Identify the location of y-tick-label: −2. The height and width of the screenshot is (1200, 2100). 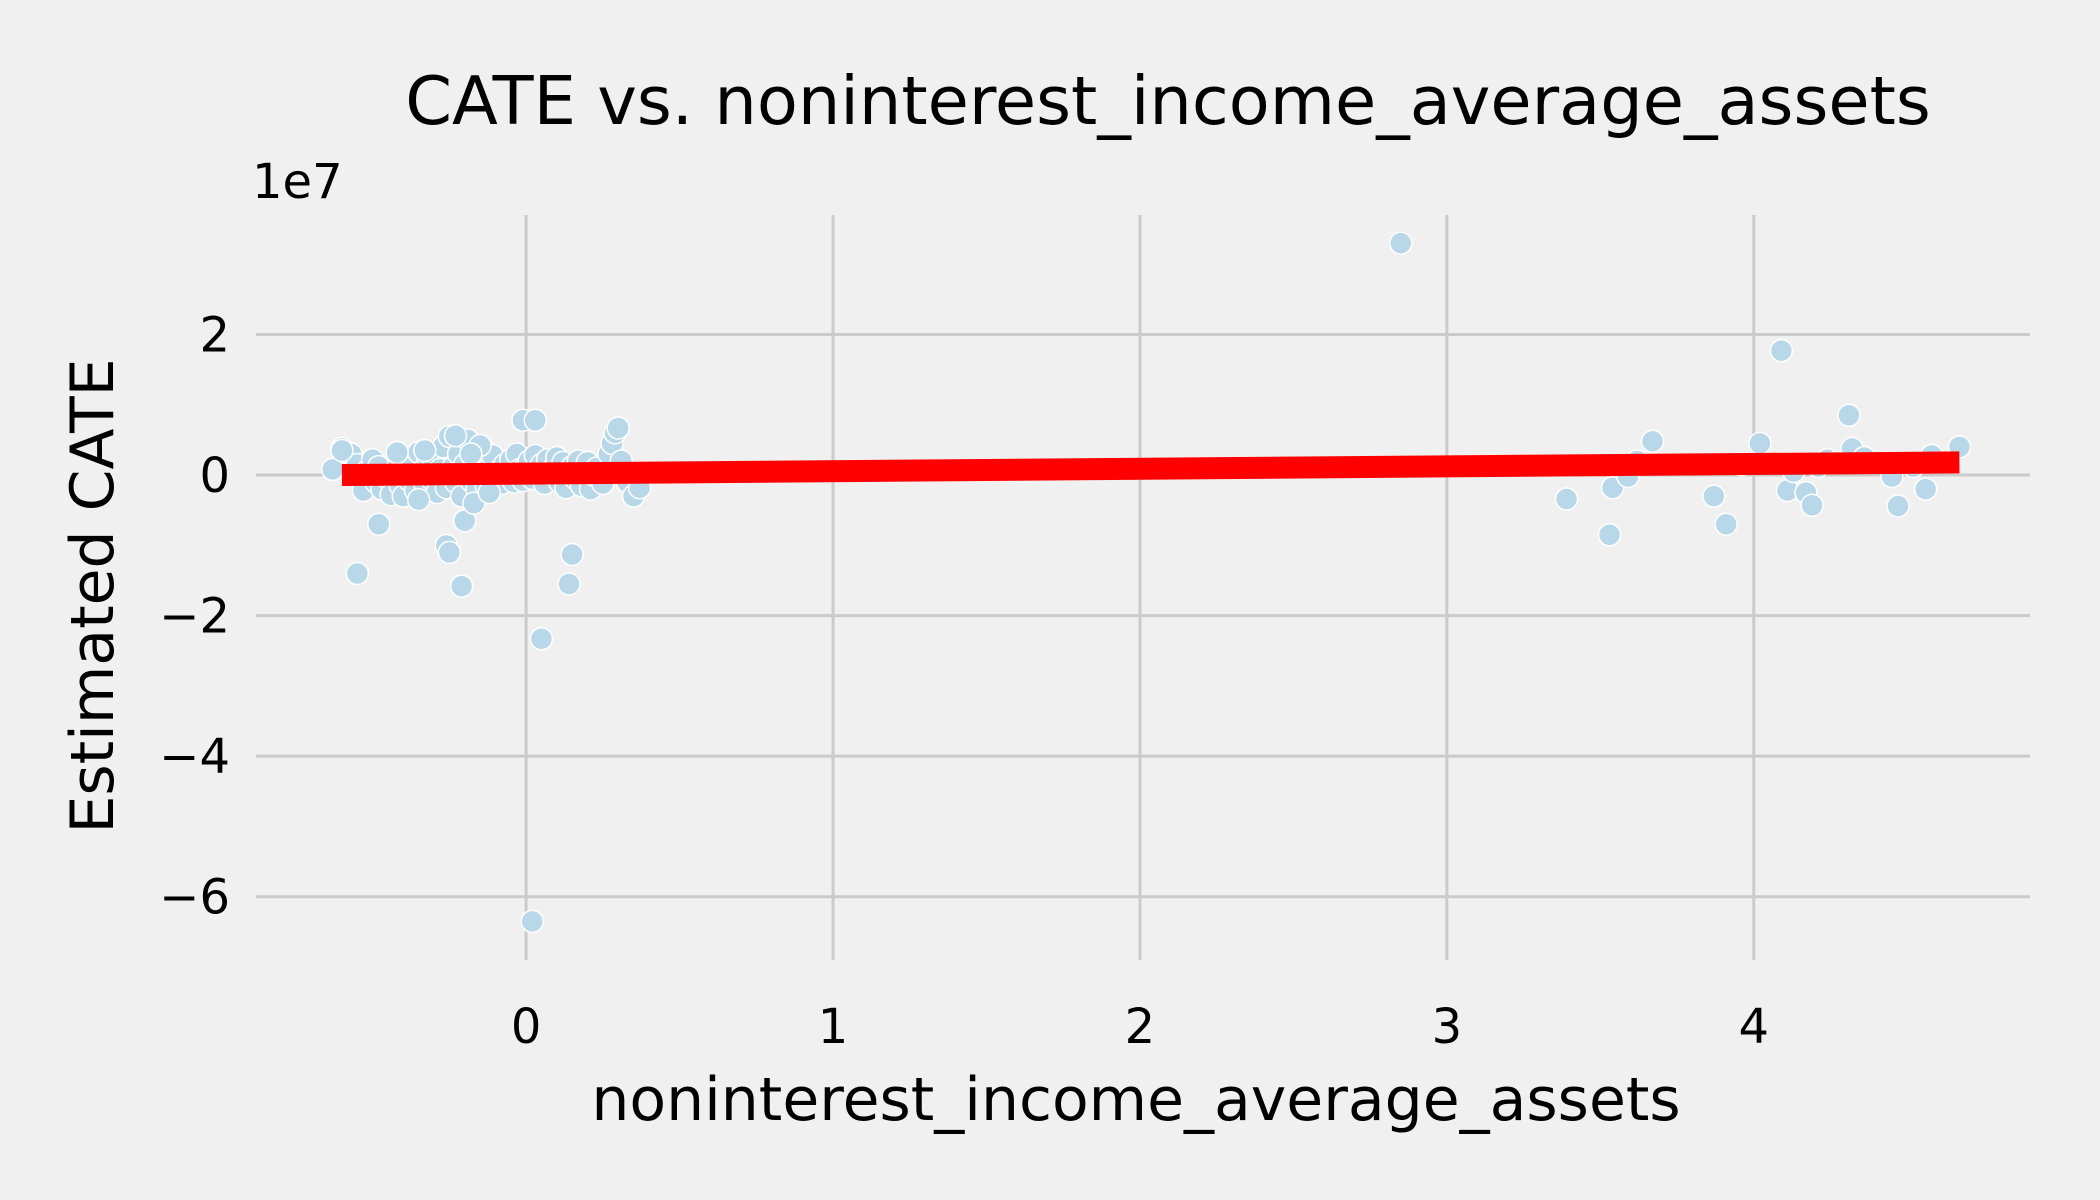
(194, 617).